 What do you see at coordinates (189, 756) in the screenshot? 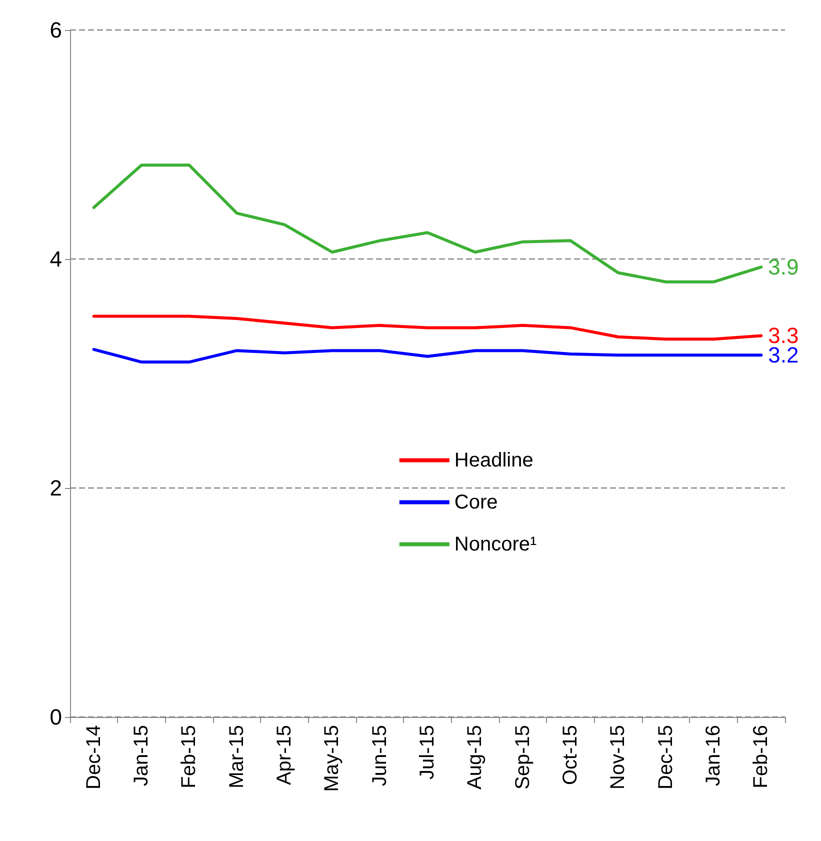
I see `x-tick-label: Feb-15` at bounding box center [189, 756].